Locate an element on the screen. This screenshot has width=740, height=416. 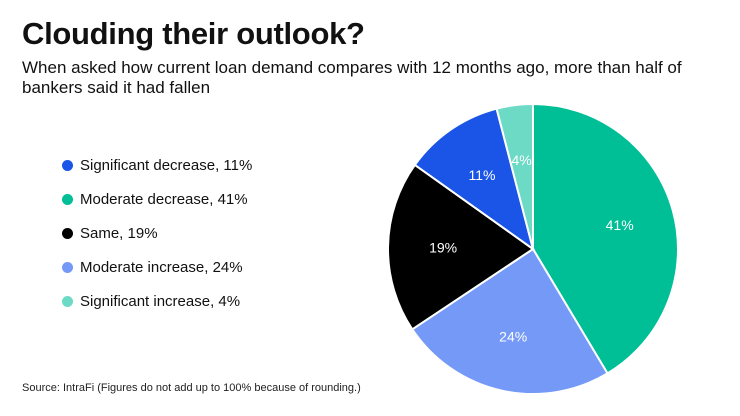
legend-item-moderate-decrease: Moderate decrease, 41% is located at coordinates (157, 199).